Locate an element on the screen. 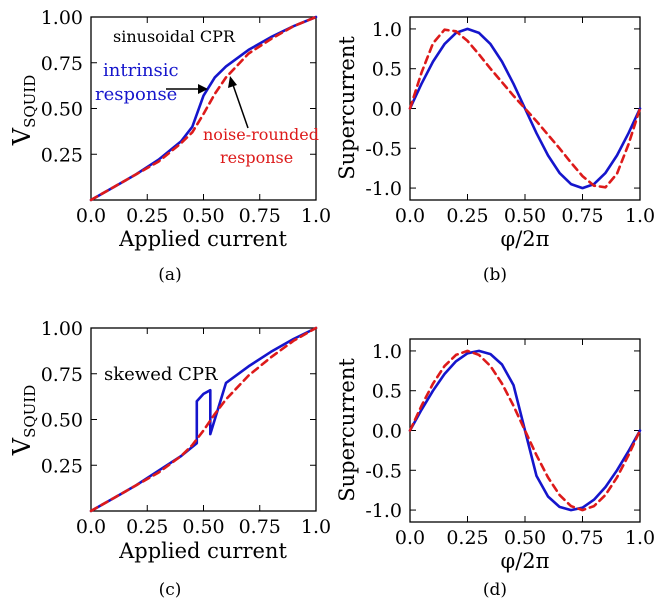 The height and width of the screenshot is (606, 658). arrow-noise-rounded is located at coordinates (238, 102).